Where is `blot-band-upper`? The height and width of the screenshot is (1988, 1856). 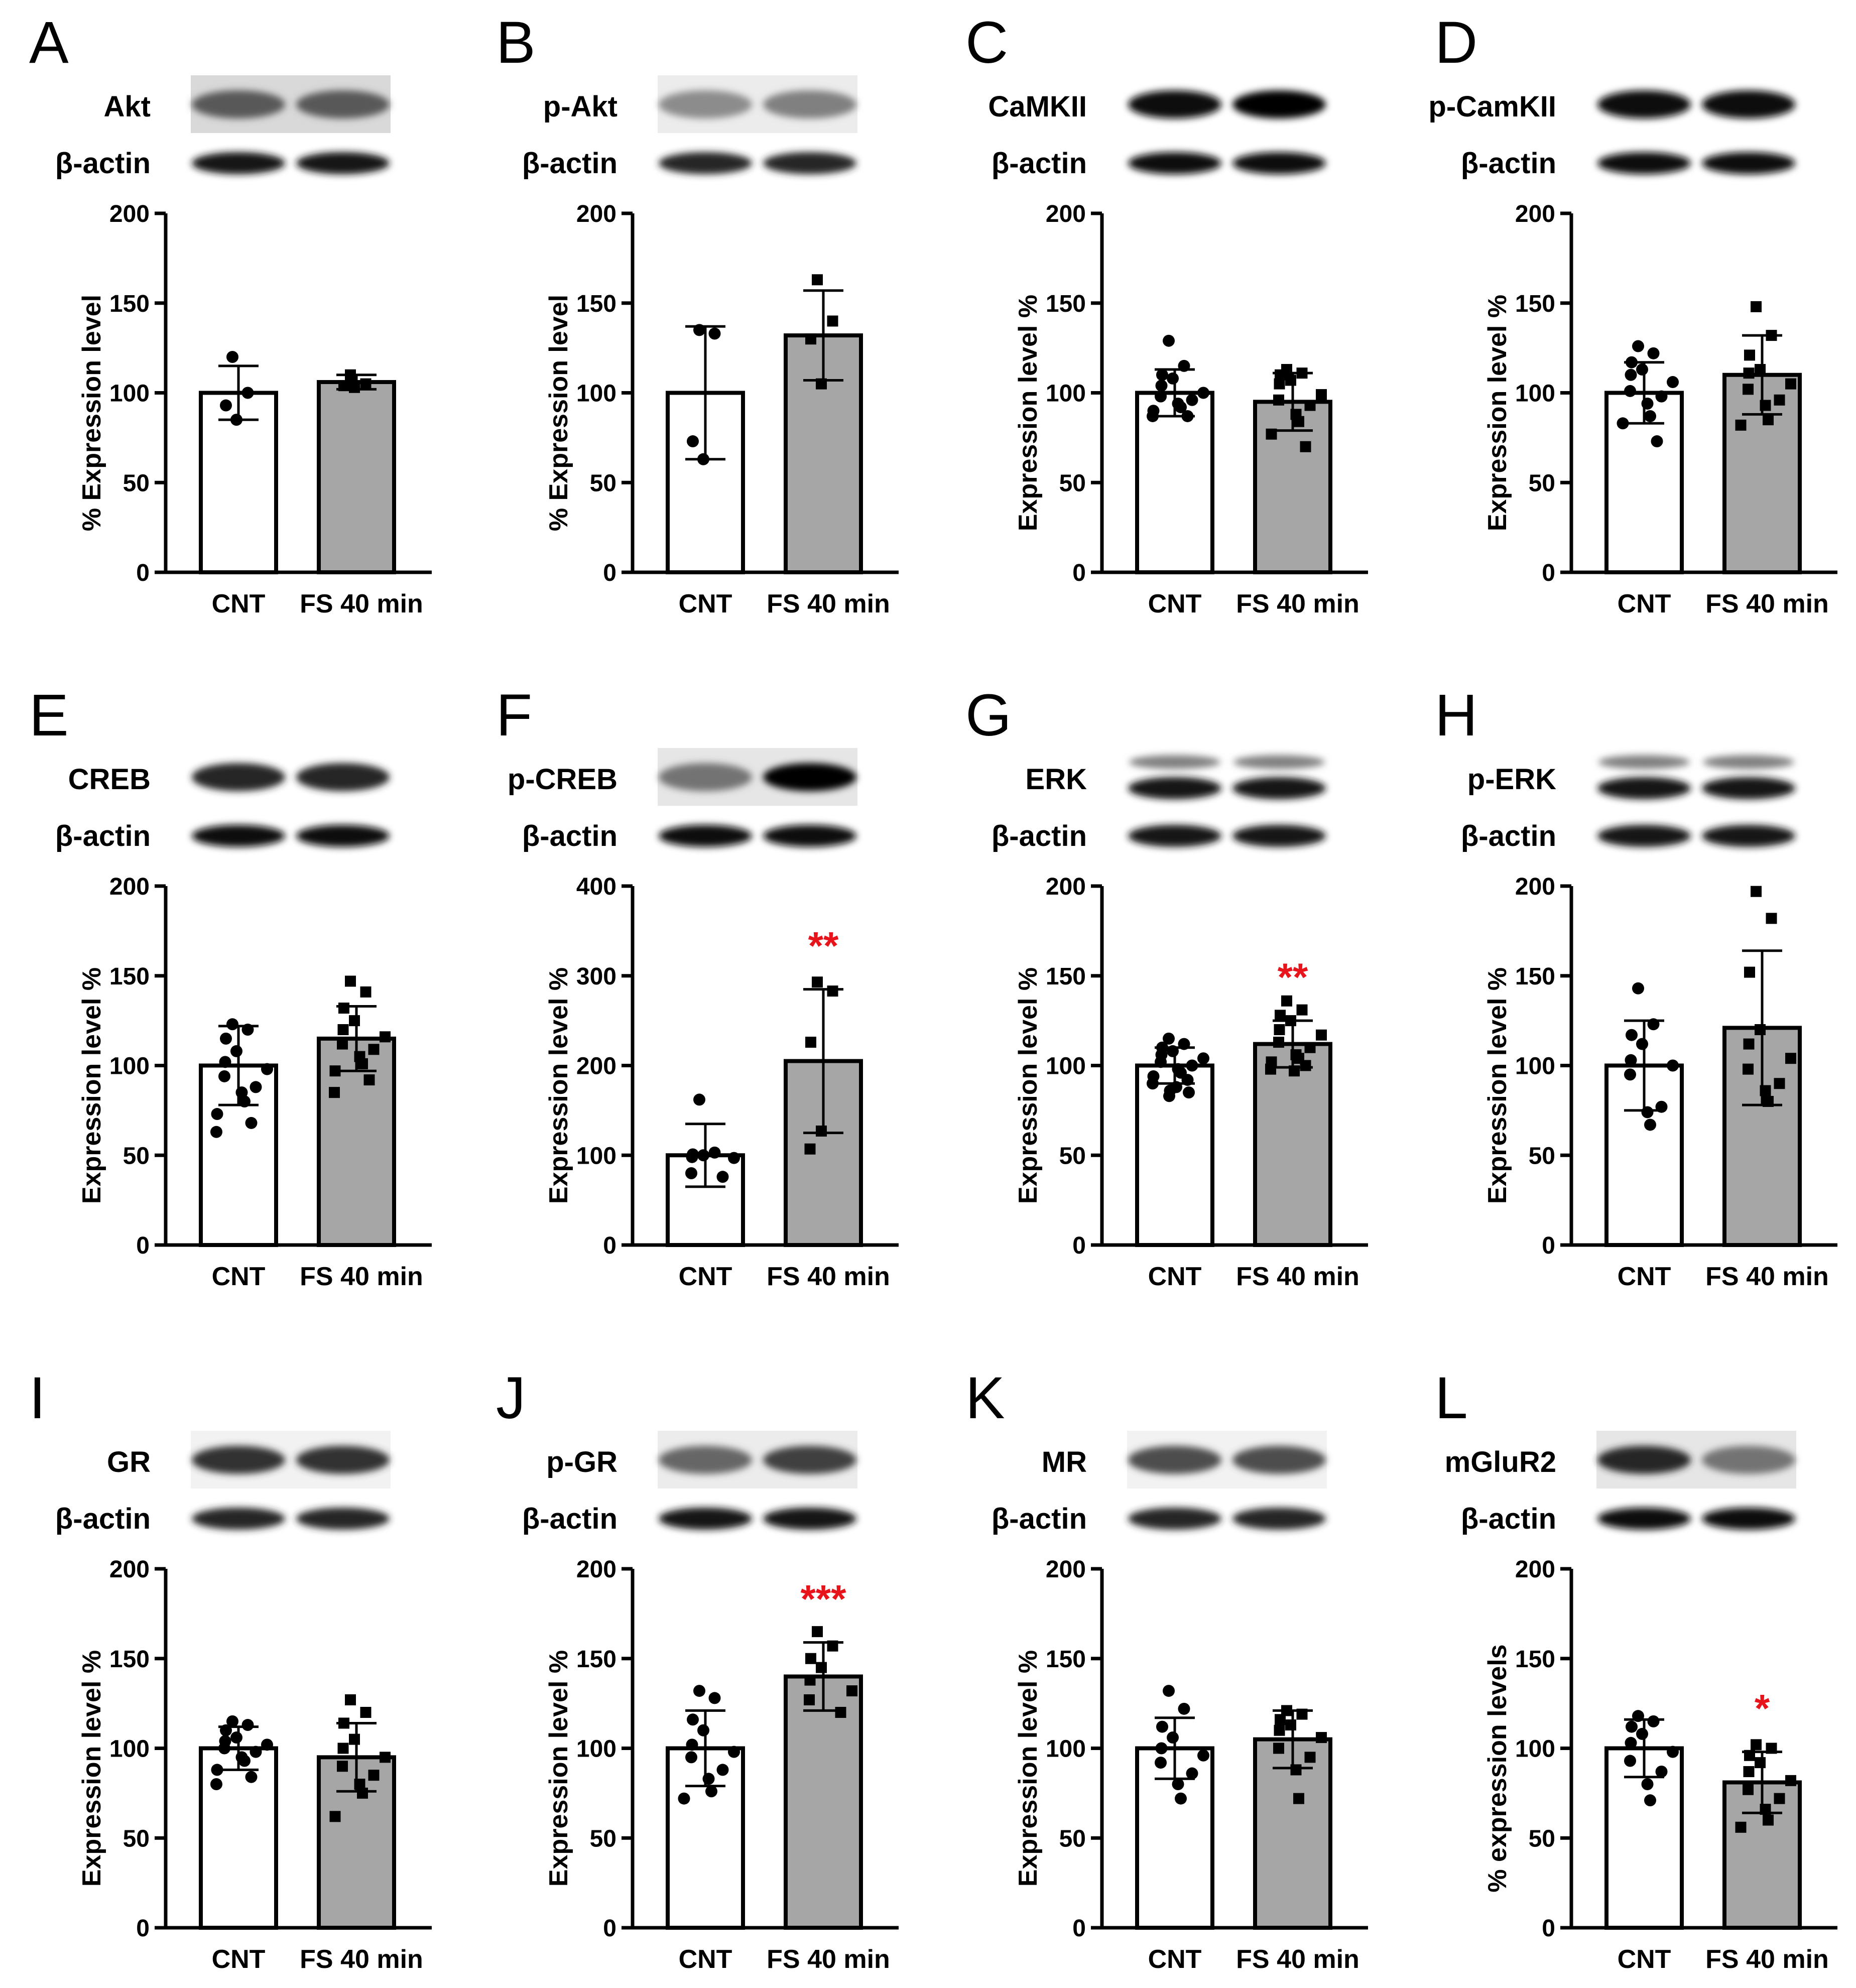 blot-band-upper is located at coordinates (1174, 762).